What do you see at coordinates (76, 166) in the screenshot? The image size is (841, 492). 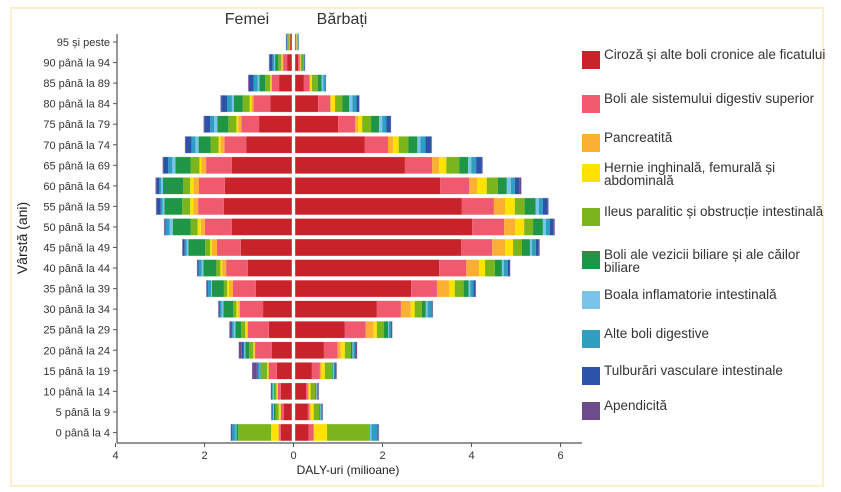 I see `y-tick-label: 65 până la 69` at bounding box center [76, 166].